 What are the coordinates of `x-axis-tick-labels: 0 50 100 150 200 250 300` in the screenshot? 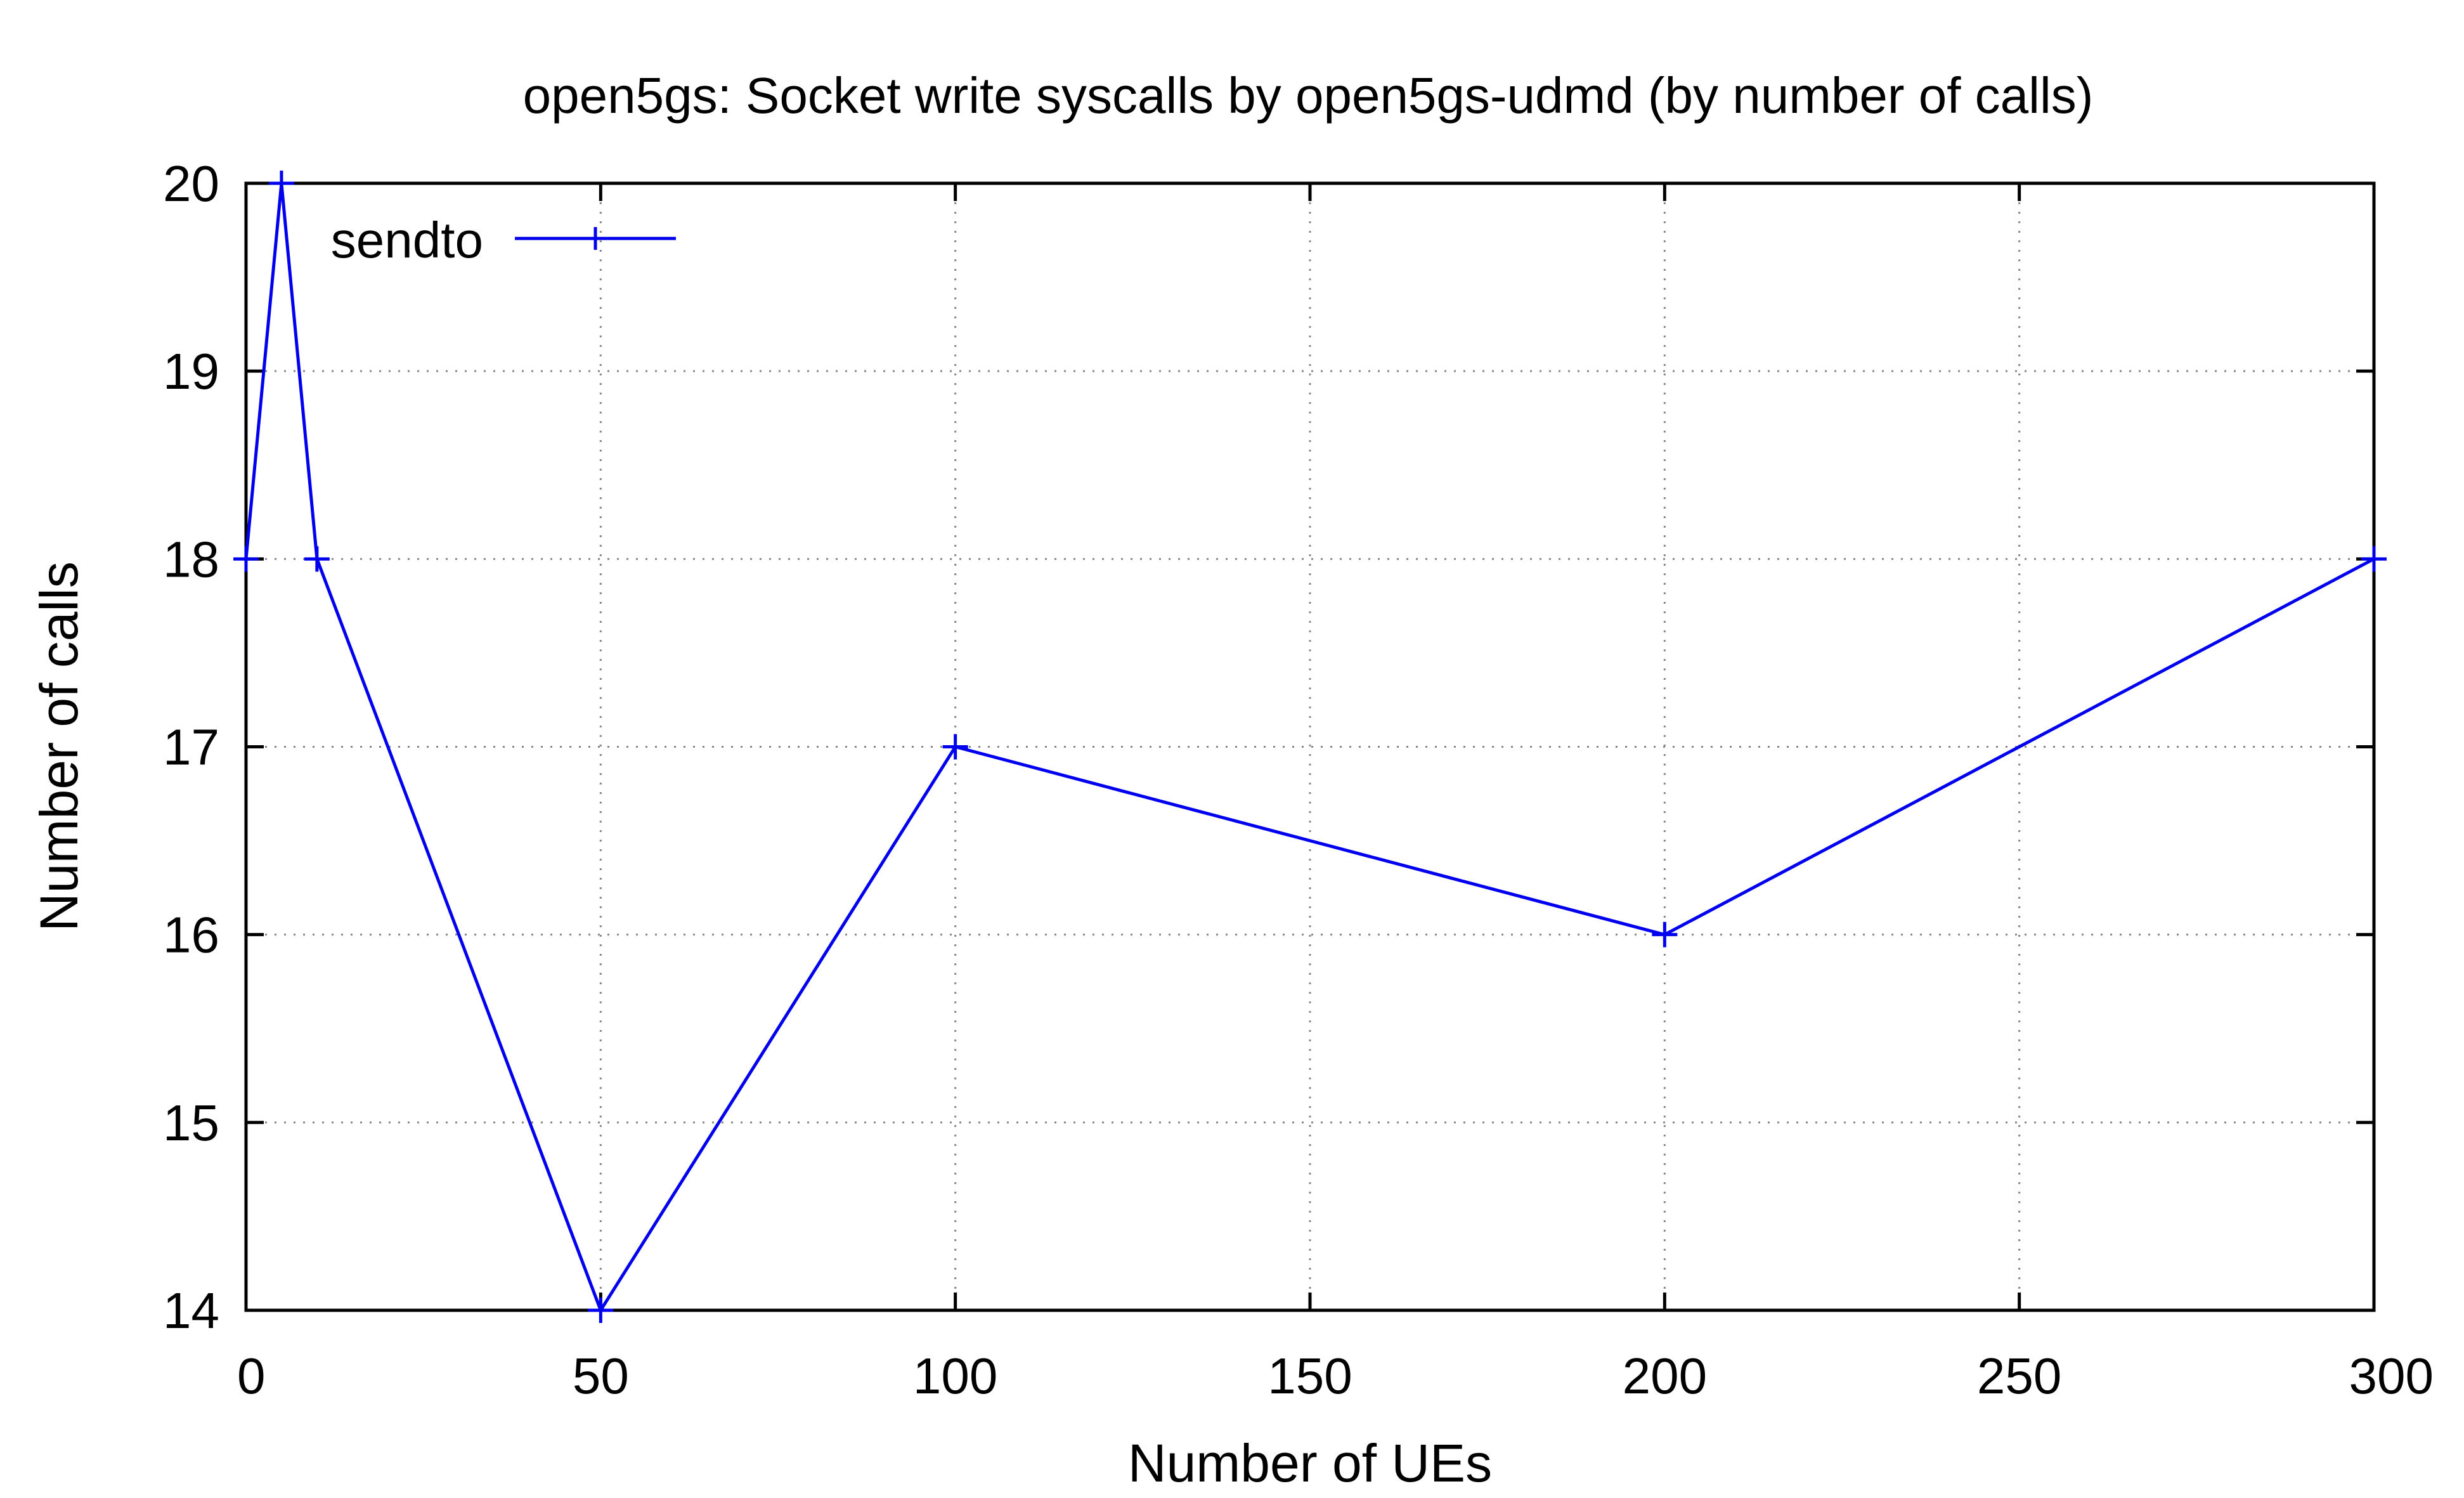 It's located at (1335, 1376).